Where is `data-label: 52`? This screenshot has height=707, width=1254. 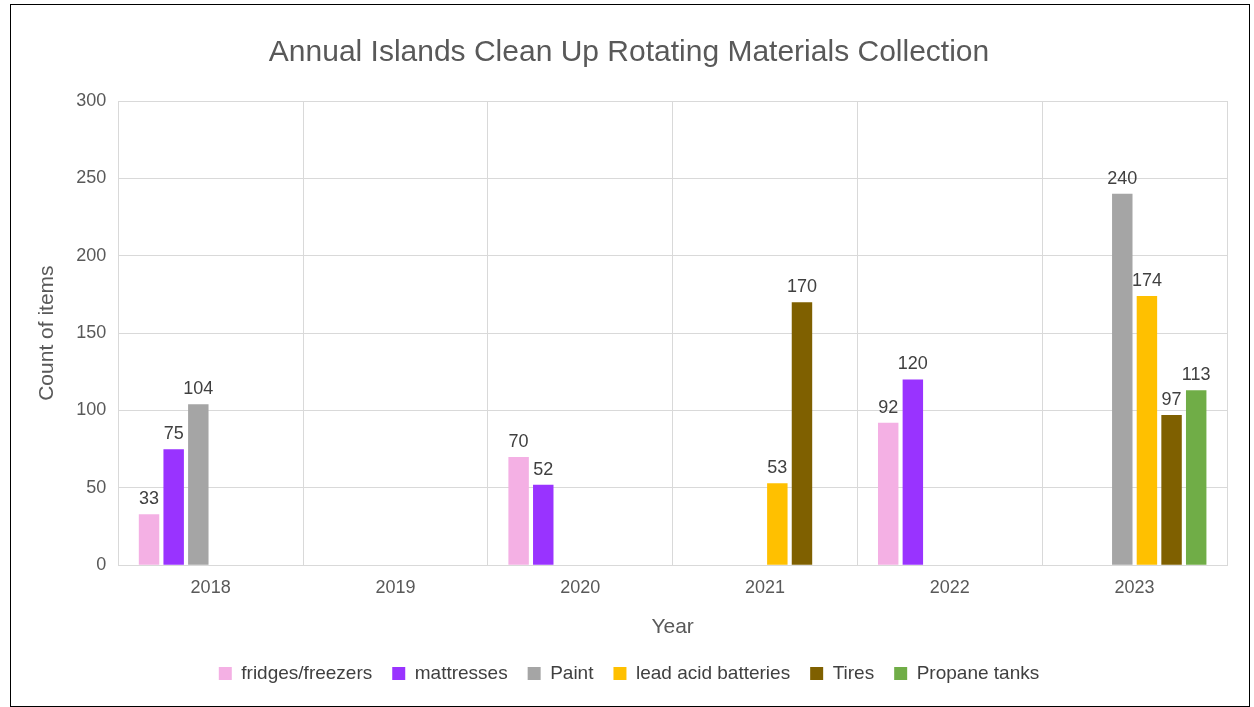 data-label: 52 is located at coordinates (543, 468).